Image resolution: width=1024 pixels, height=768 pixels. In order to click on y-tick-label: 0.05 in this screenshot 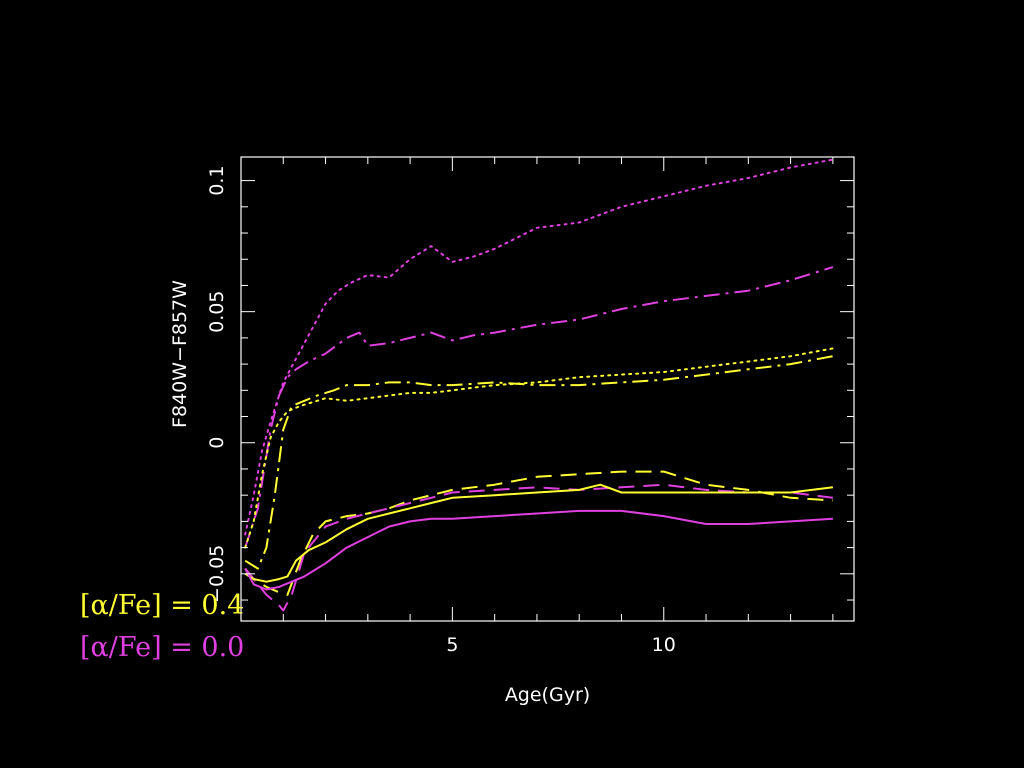, I will do `click(217, 312)`.